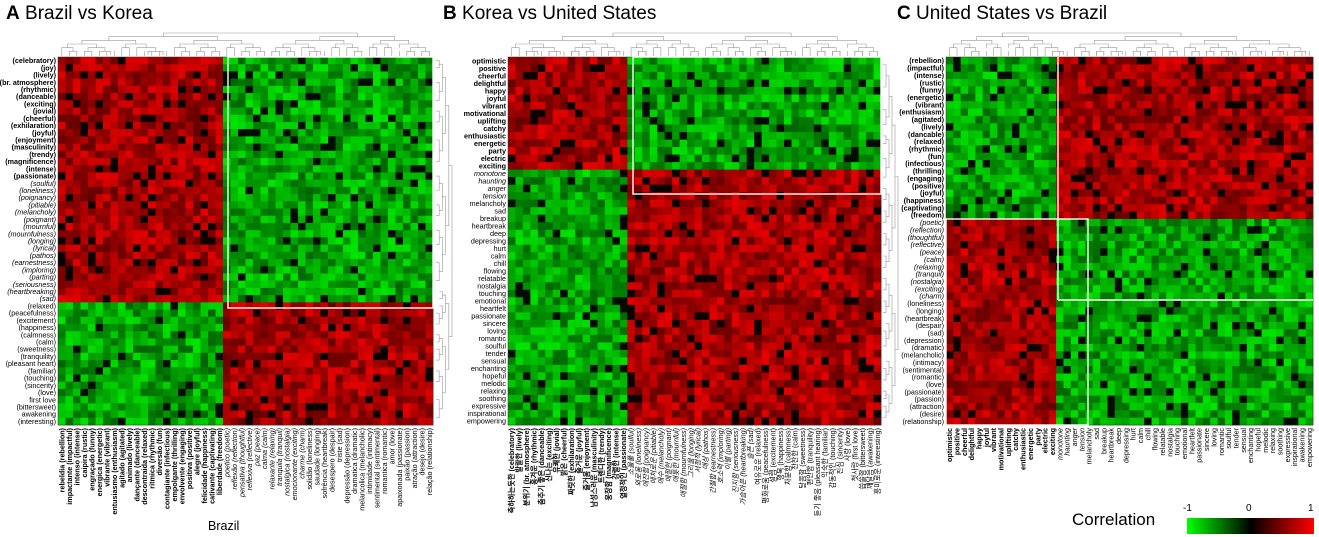  Describe the element at coordinates (204, 465) in the screenshot. I see `column-label: felicidade (happiness)` at that location.